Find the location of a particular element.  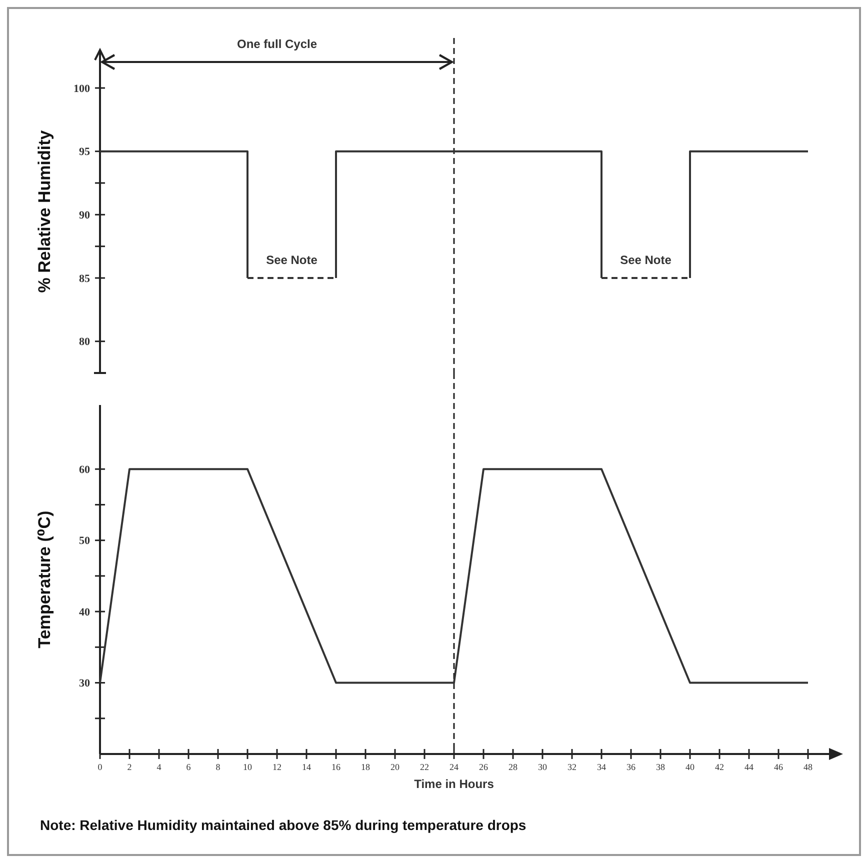

x-tick-label: 2 is located at coordinates (129, 767).